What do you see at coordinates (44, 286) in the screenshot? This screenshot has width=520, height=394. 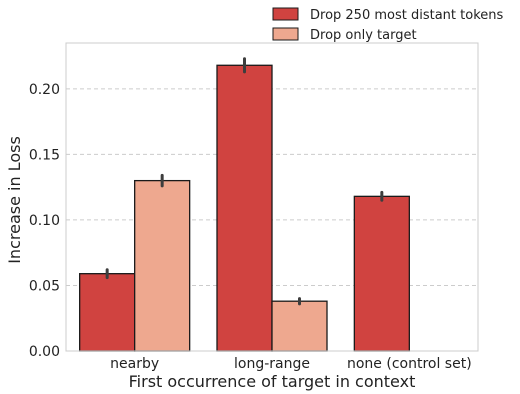 I see `y-tick-label: 0.05` at bounding box center [44, 286].